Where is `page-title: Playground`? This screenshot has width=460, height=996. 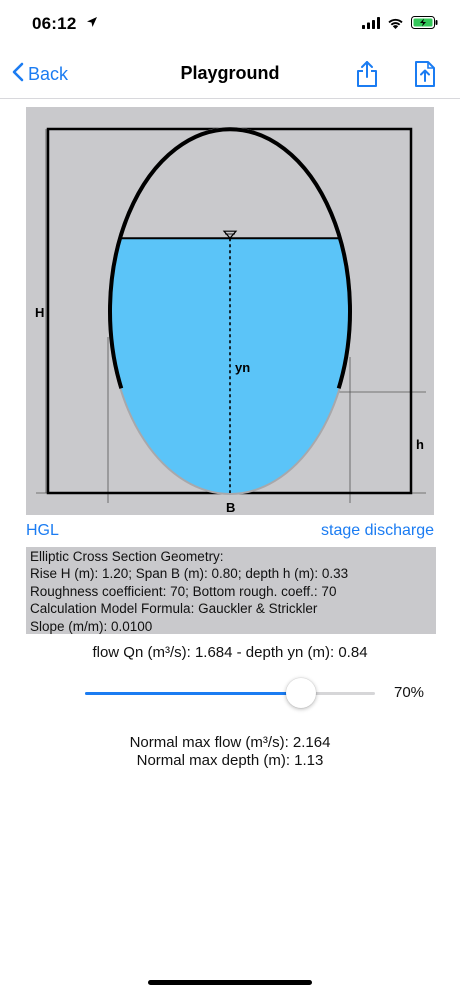
page-title: Playground is located at coordinates (230, 73).